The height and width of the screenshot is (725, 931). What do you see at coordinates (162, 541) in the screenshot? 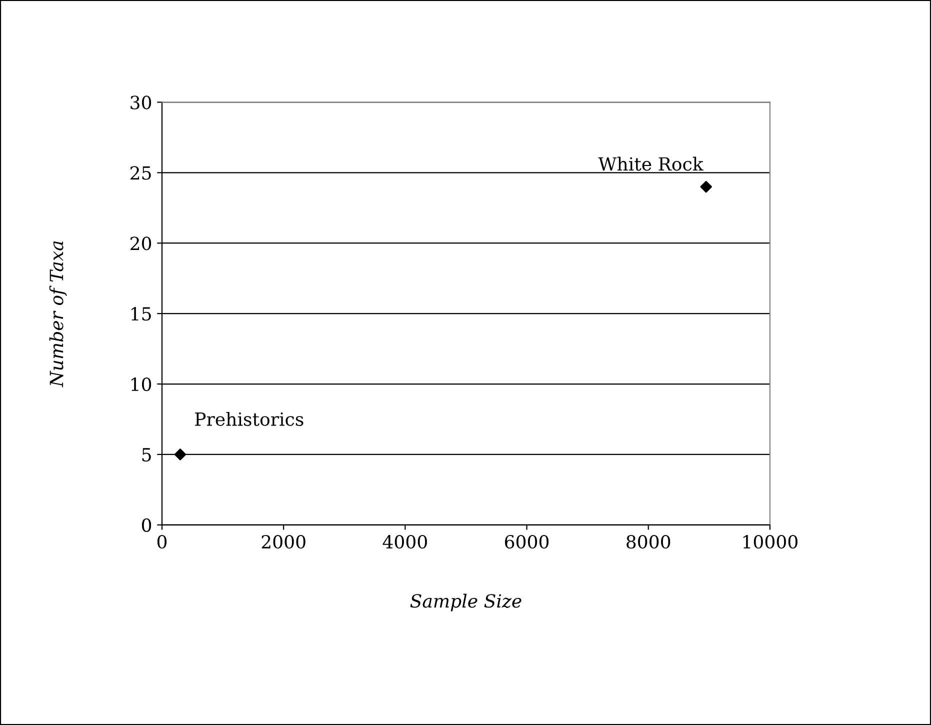
I see `x-tick-label: 0` at bounding box center [162, 541].